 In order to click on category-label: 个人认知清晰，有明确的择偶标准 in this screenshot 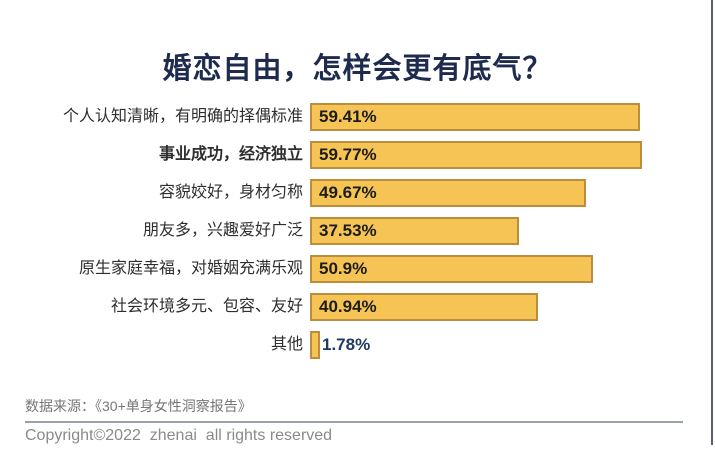, I will do `click(182, 116)`.